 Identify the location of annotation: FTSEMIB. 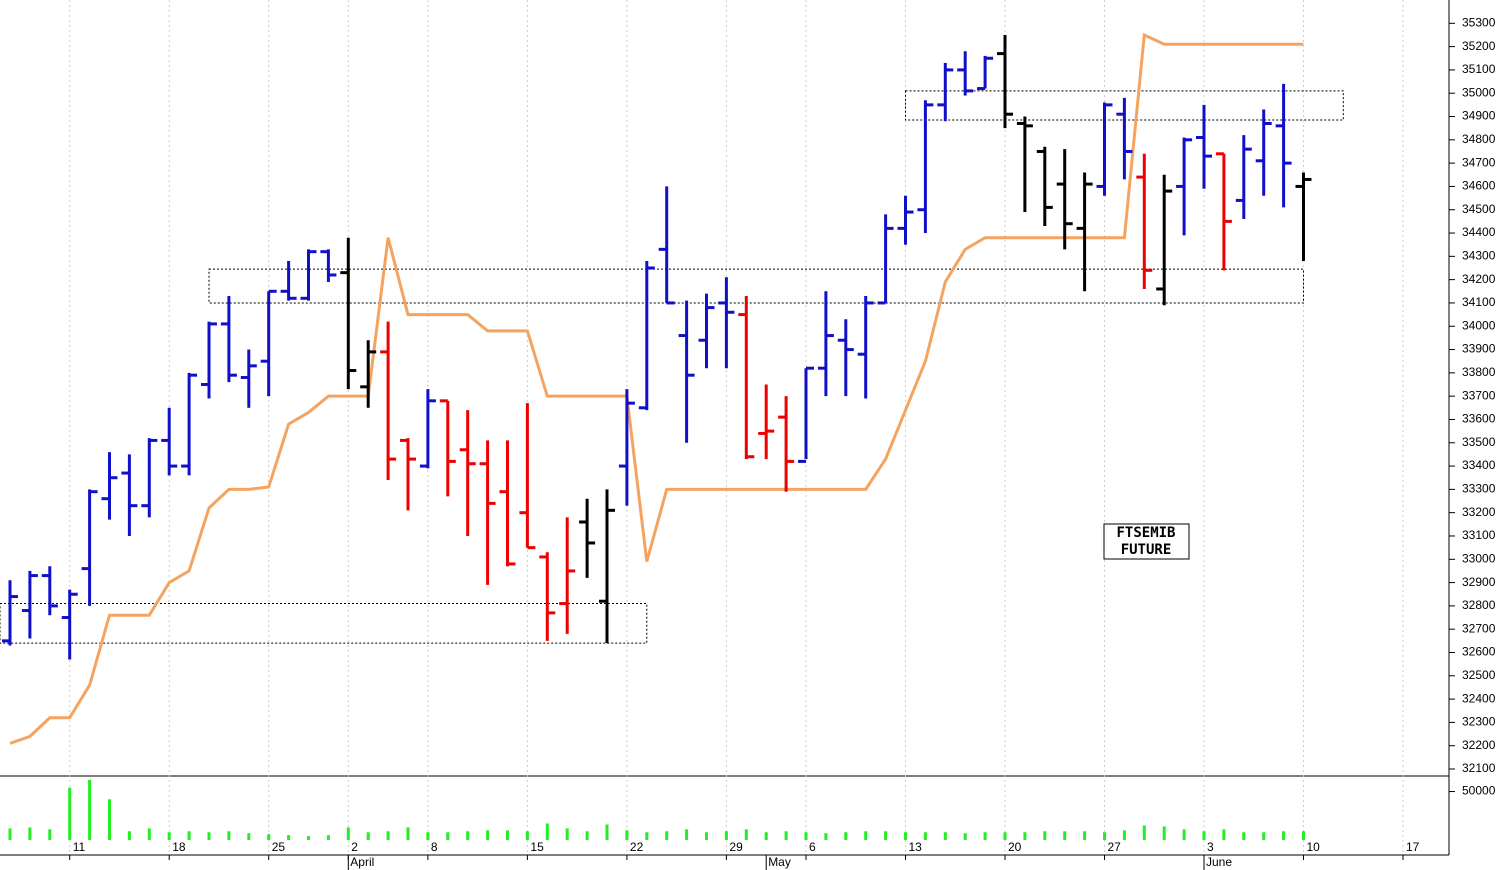
(1145, 533).